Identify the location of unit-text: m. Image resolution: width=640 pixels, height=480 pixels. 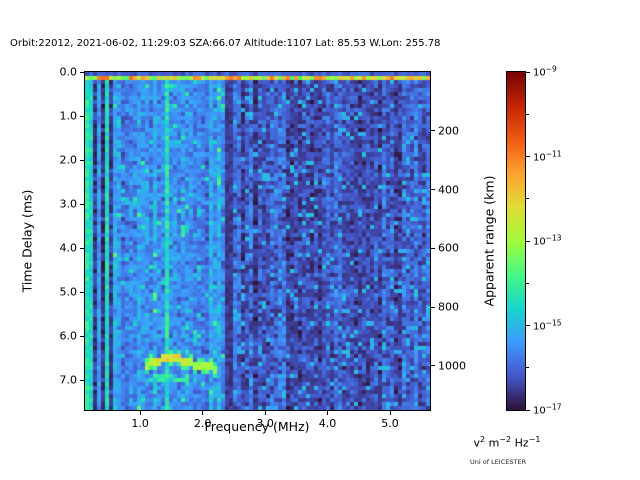
(492, 443).